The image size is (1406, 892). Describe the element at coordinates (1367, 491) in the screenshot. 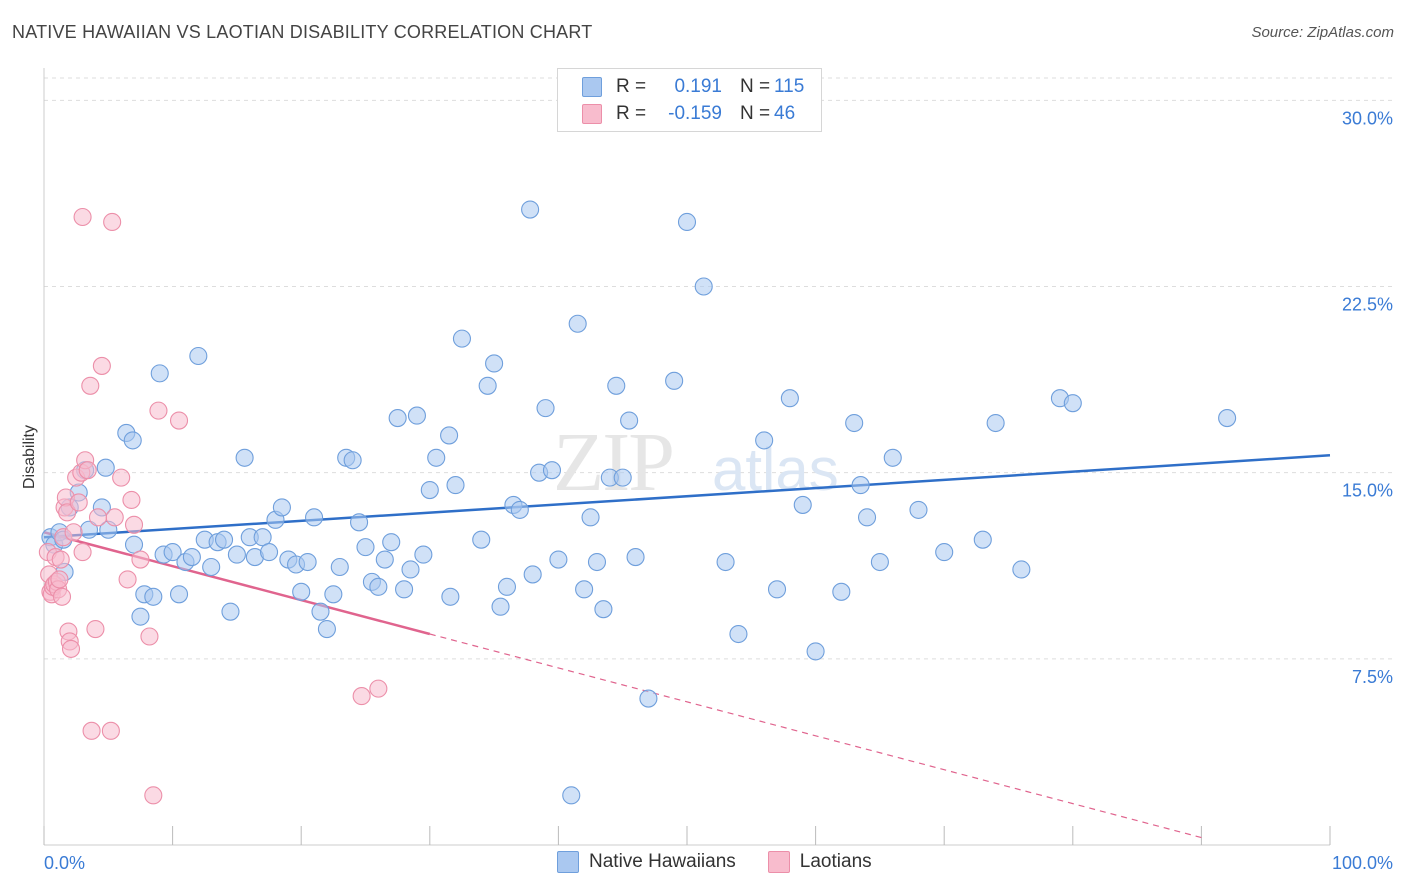

I see `y-tick-label: 15.0%` at that location.